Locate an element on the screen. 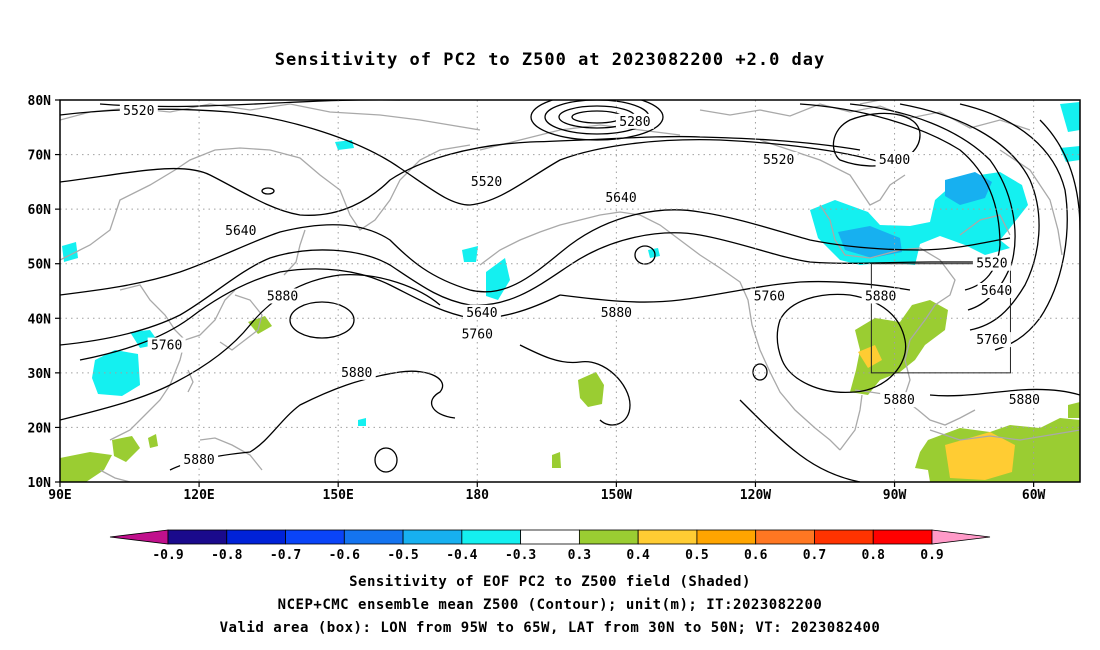  colorbar-tick-label: -0.5 is located at coordinates (402, 555).